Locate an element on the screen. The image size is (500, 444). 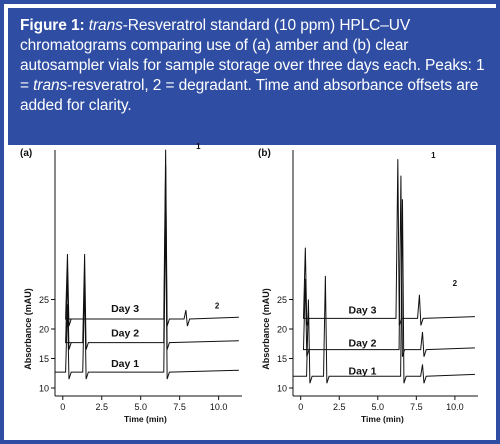
caption-italic-1: trans is located at coordinates (105, 25).